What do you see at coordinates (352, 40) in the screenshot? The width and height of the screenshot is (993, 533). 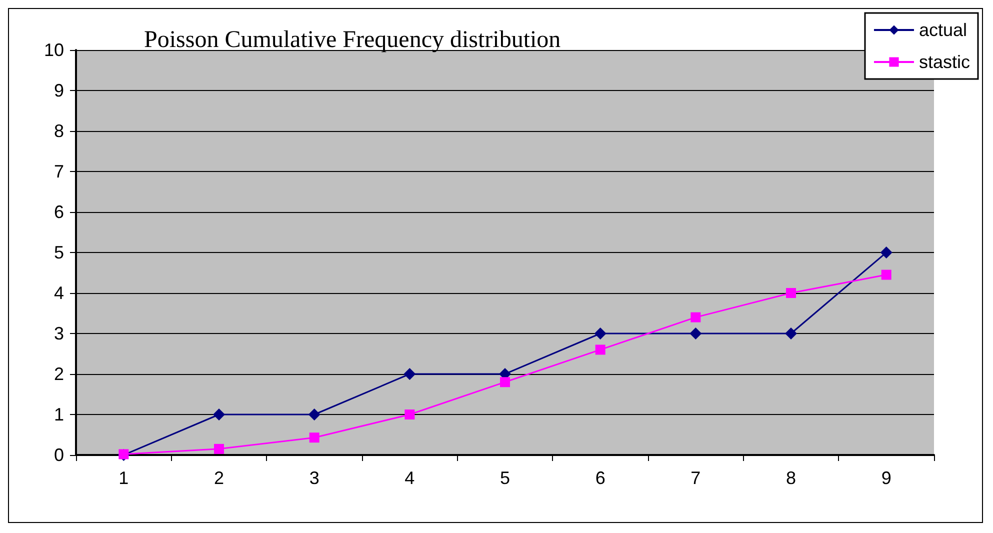 I see `chart-title: Poisson Cumulative Frequency distribution` at bounding box center [352, 40].